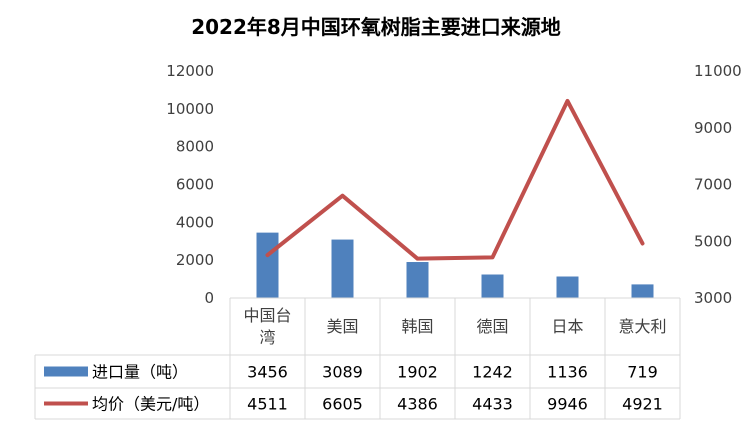 This screenshot has height=428, width=752. Describe the element at coordinates (342, 326) in the screenshot. I see `category-label: 美国` at that location.